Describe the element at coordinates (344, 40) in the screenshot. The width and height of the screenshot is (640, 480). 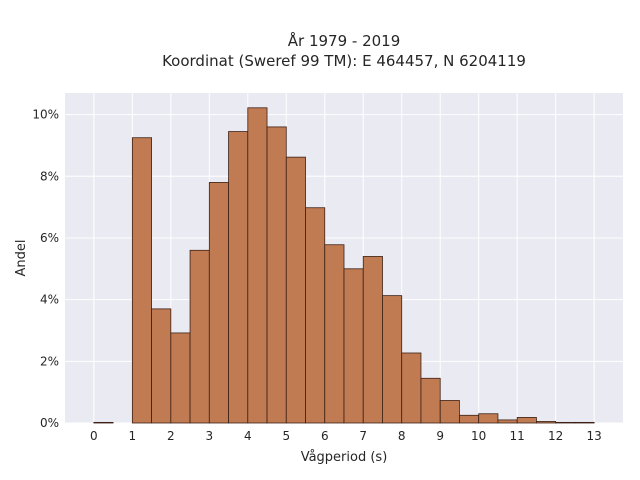
I see `chart-title-line-1: År 1979 - 2019` at that location.